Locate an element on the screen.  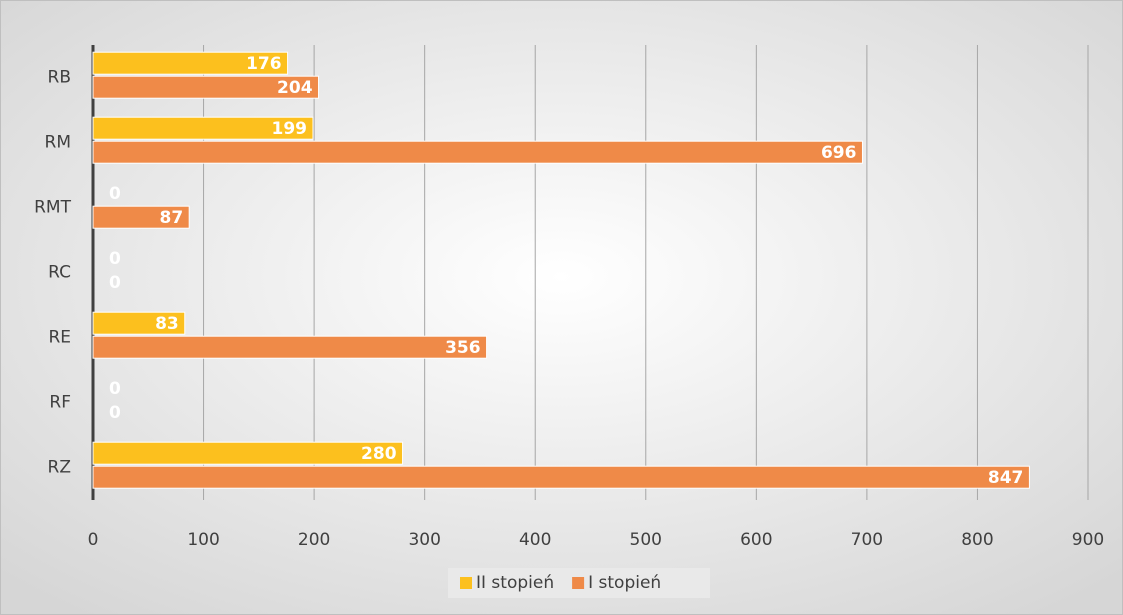
y-tick-label: RE is located at coordinates (59, 338).